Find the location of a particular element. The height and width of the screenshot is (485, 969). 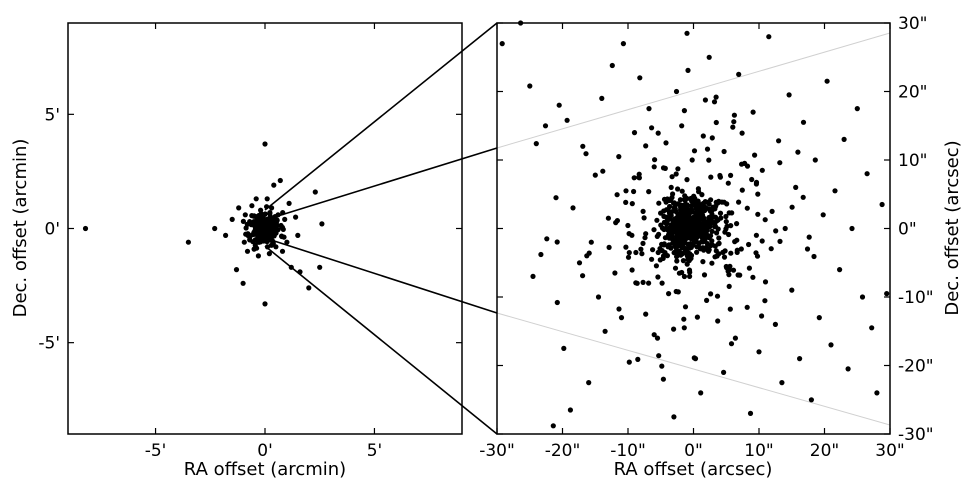

left-x-tick-label: 5' is located at coordinates (375, 451).